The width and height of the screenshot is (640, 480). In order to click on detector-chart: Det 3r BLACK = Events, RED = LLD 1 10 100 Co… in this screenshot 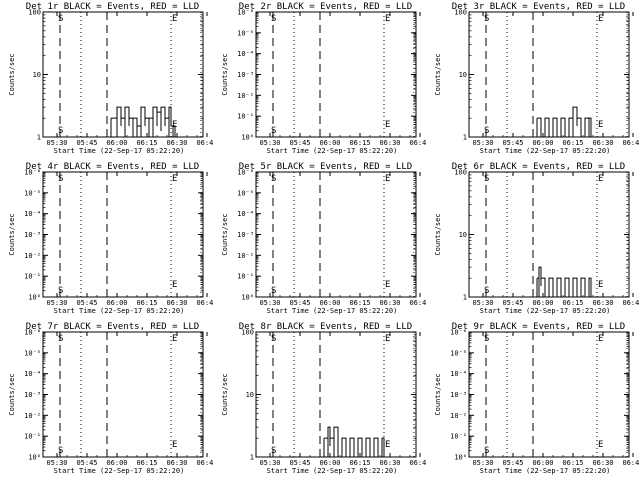, I will do `click(536, 78)`.